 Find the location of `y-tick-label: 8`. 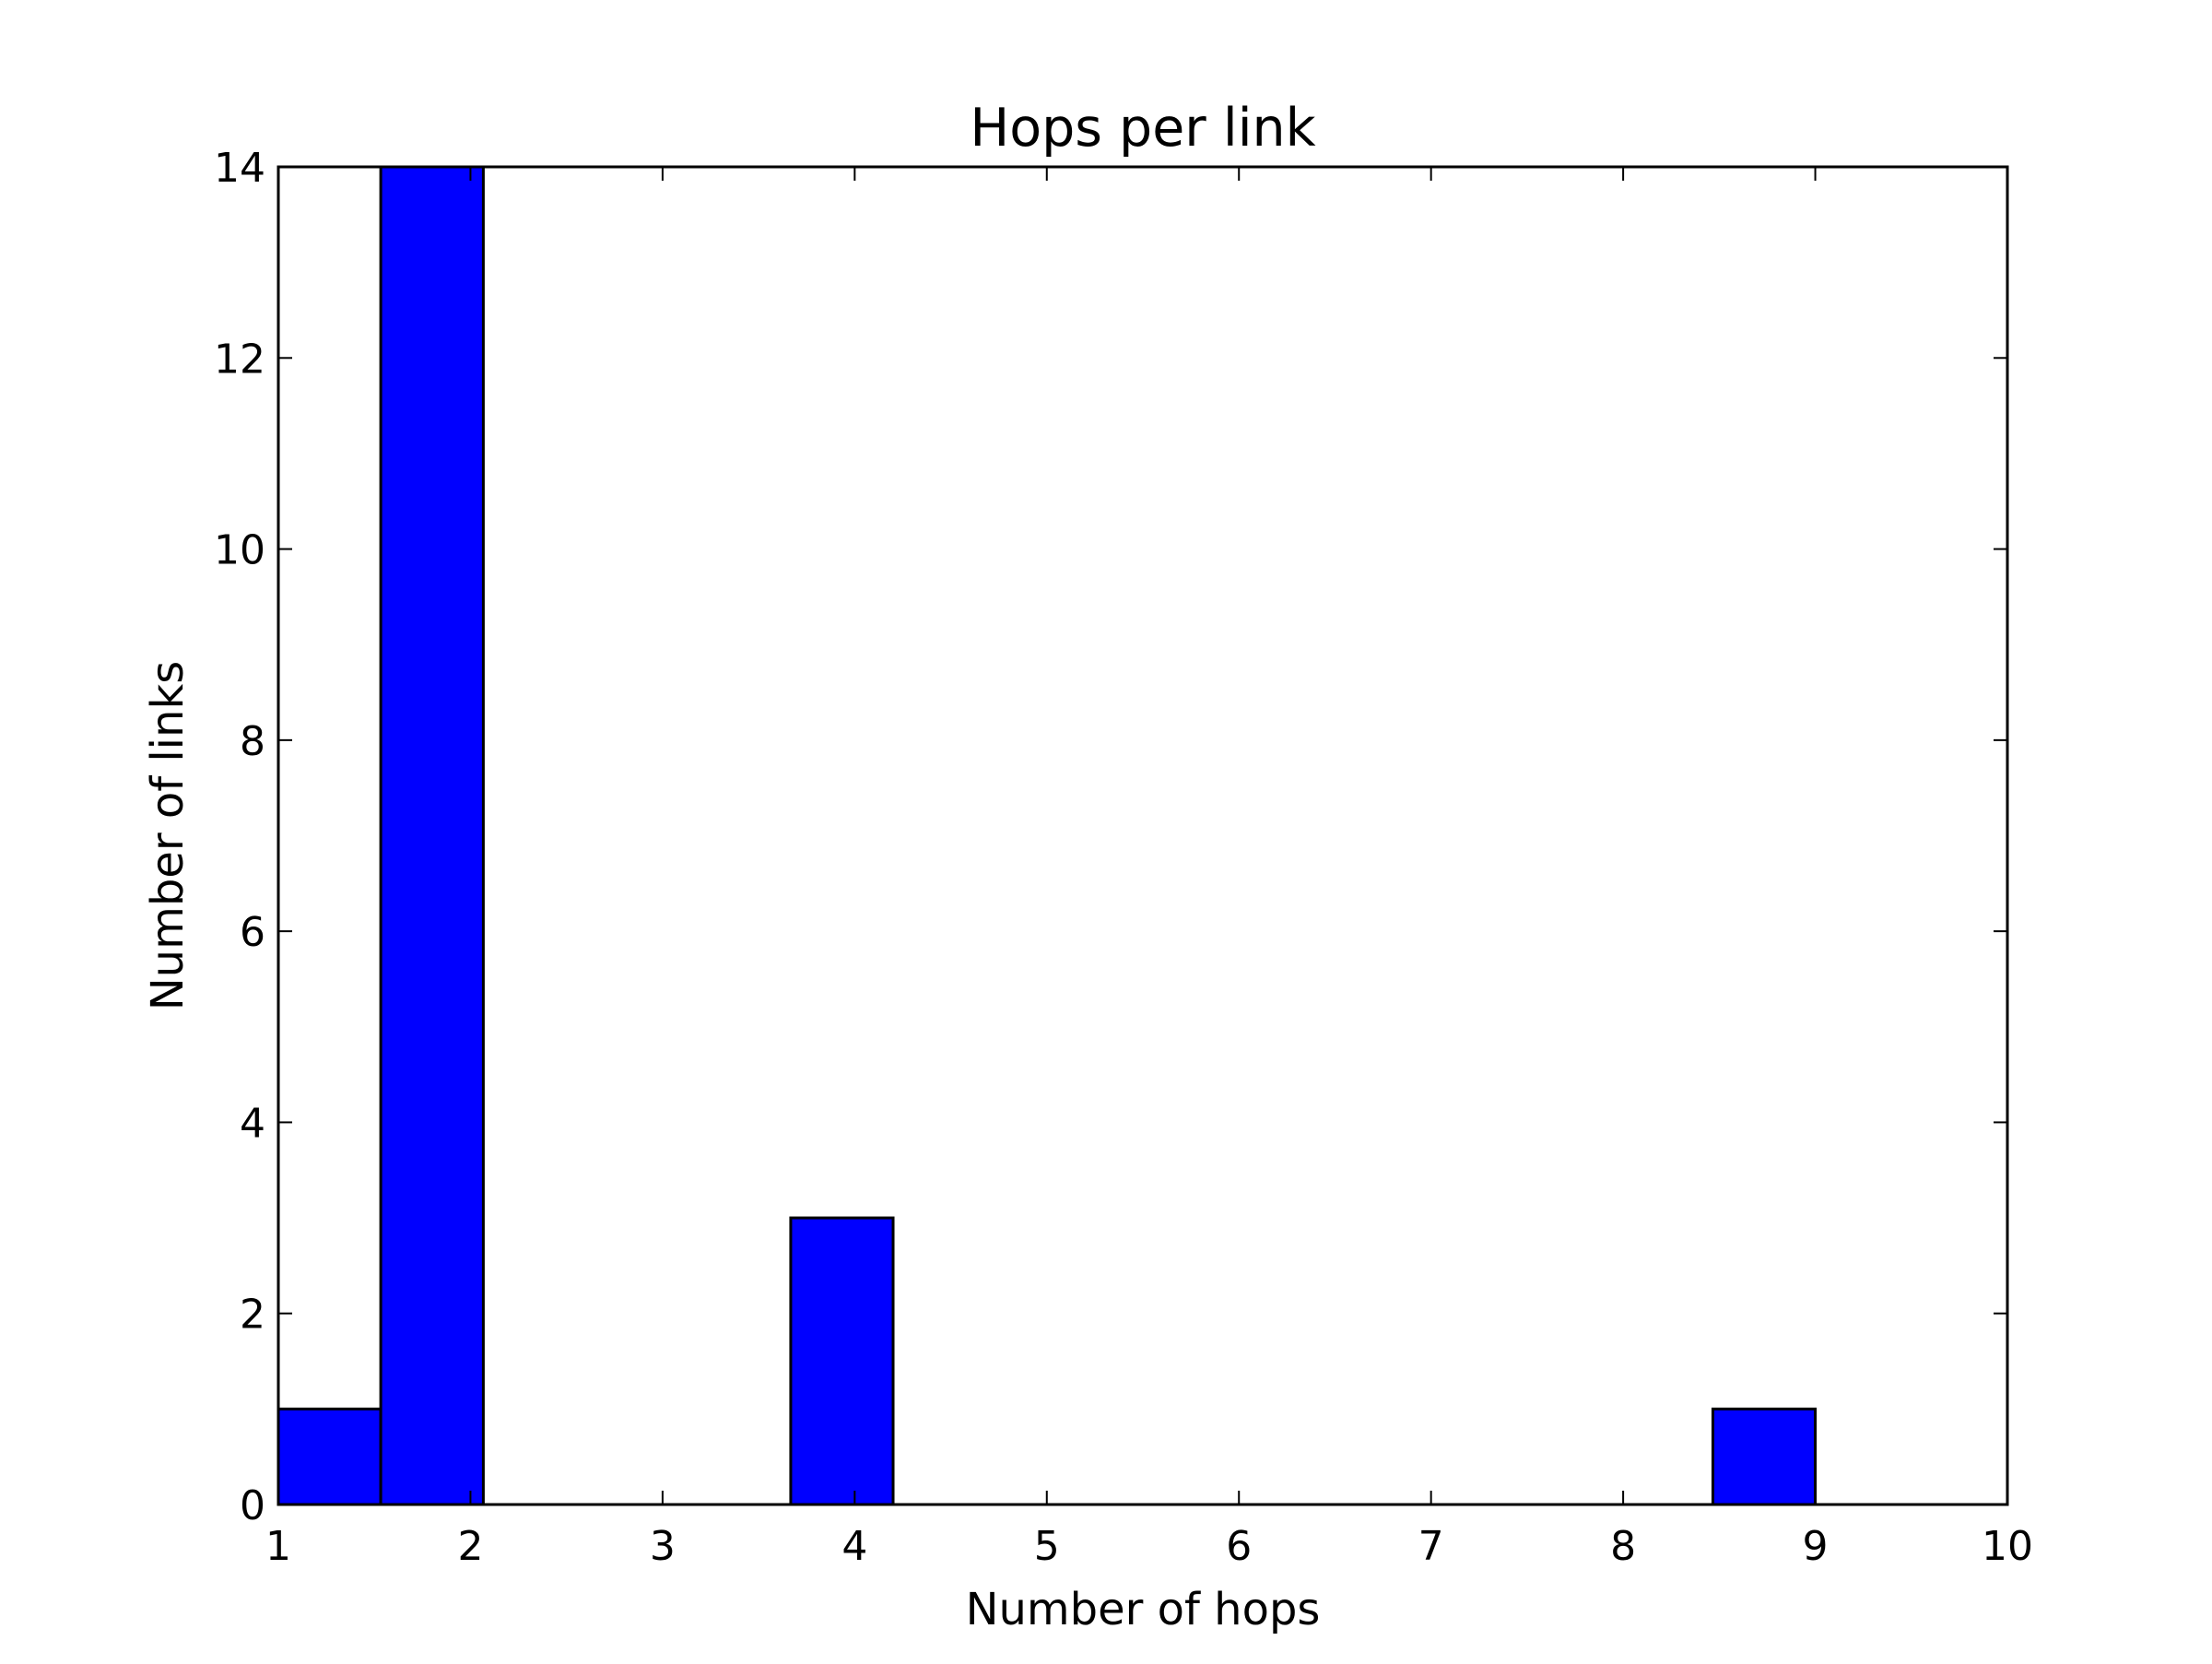

y-tick-label: 8 is located at coordinates (252, 741).